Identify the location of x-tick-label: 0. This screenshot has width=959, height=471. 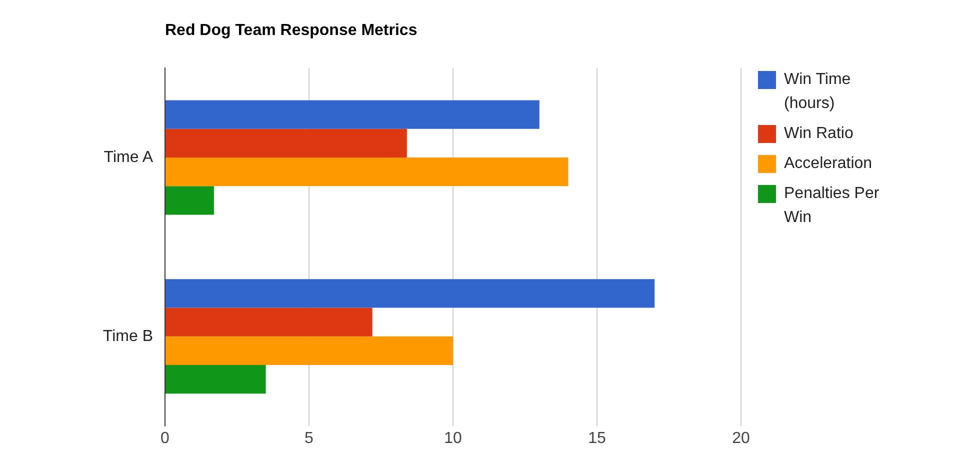
(165, 438).